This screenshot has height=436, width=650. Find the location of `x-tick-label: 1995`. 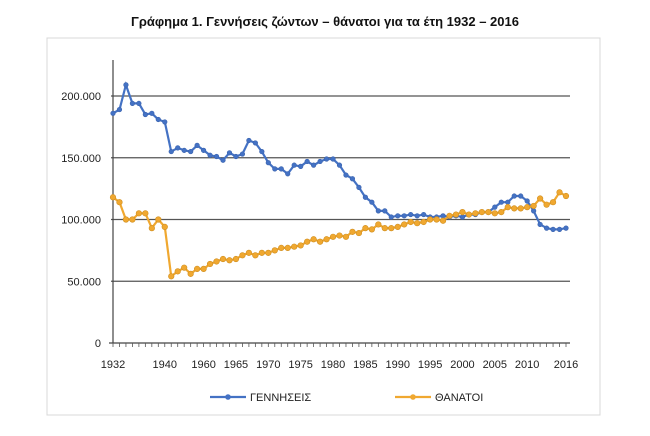

x-tick-label: 1995 is located at coordinates (430, 365).